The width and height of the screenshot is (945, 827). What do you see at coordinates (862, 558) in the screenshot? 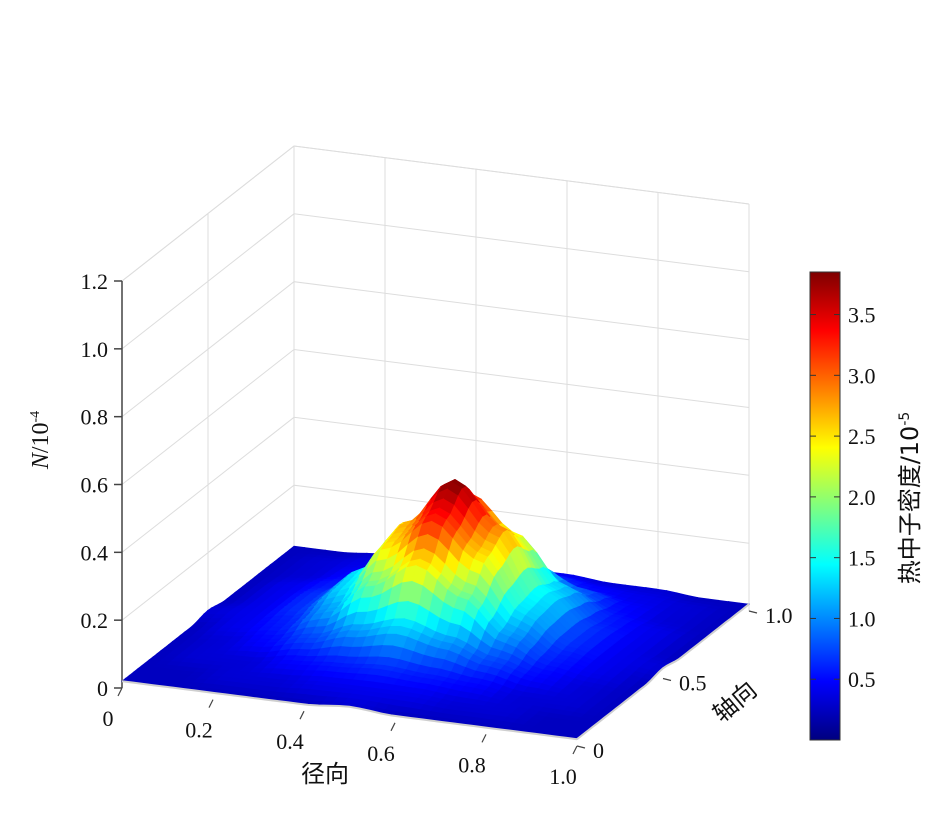
I see `colorbar-tick-label: 1.5` at bounding box center [862, 558].